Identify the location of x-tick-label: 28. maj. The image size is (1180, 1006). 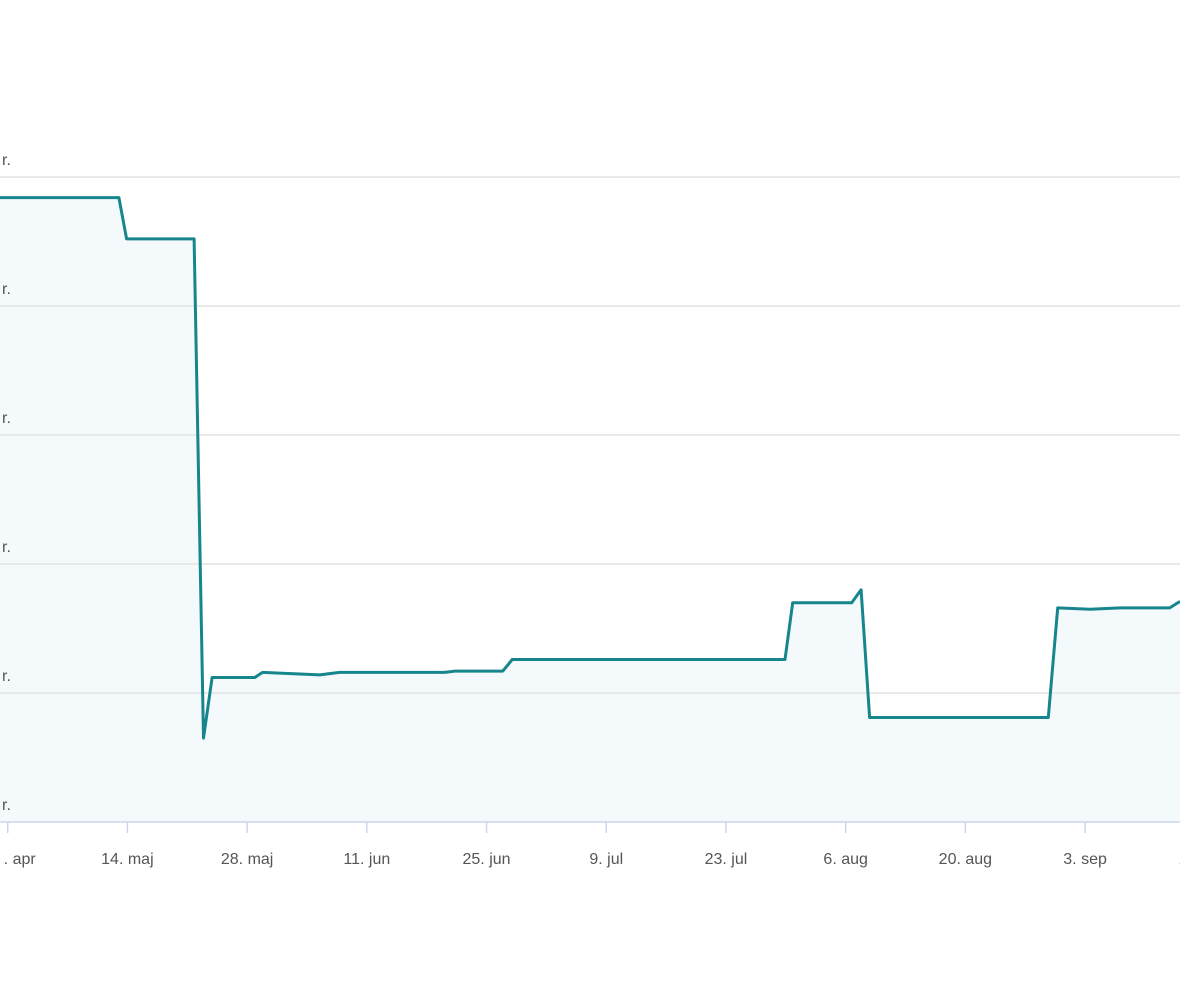
(247, 859).